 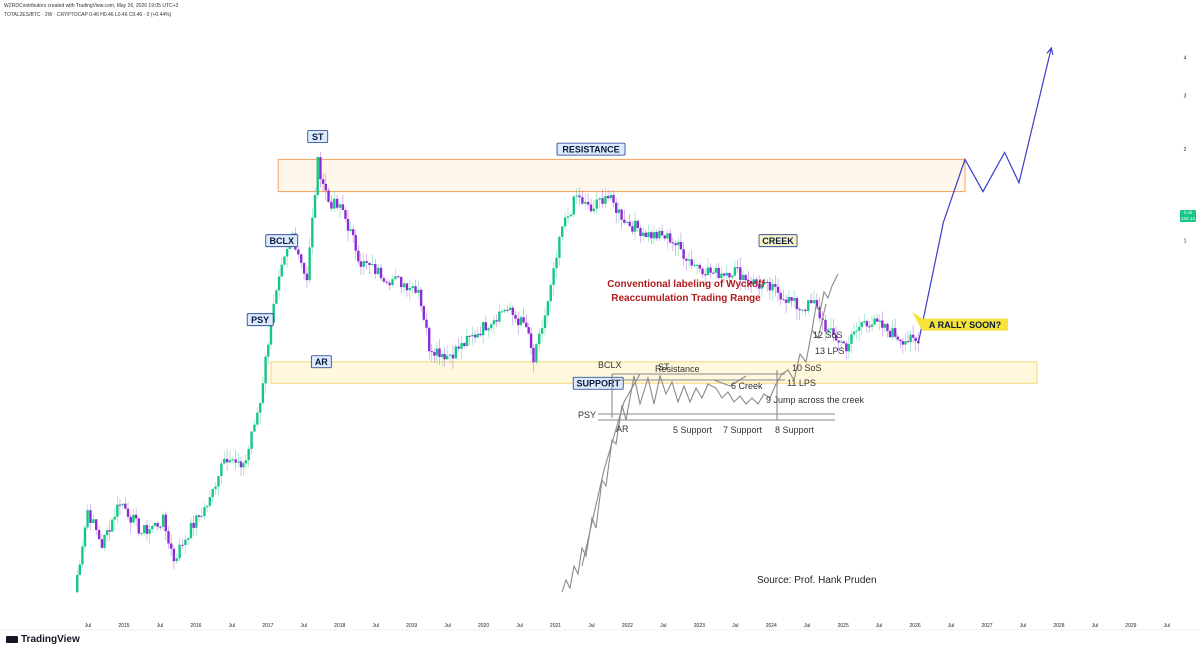 I want to click on x-tick-label: 2018, so click(x=339, y=626).